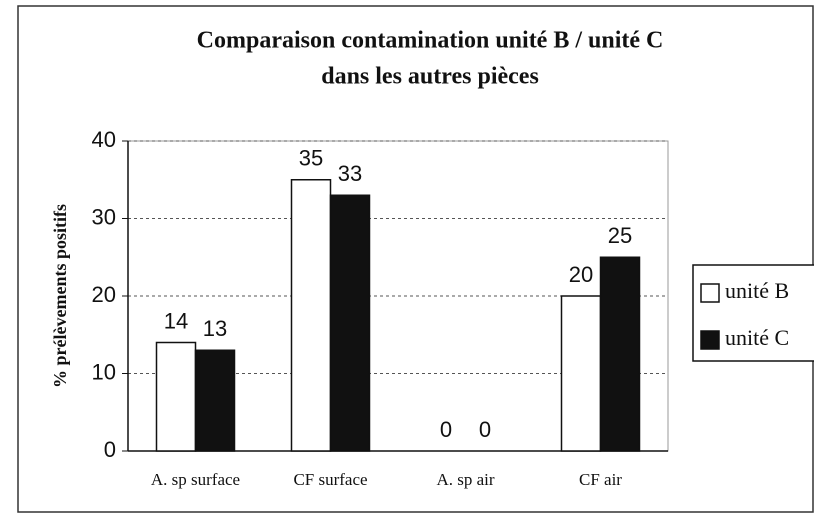 This screenshot has width=814, height=519. What do you see at coordinates (430, 77) in the screenshot?
I see `chart-title: dans les autres pièces` at bounding box center [430, 77].